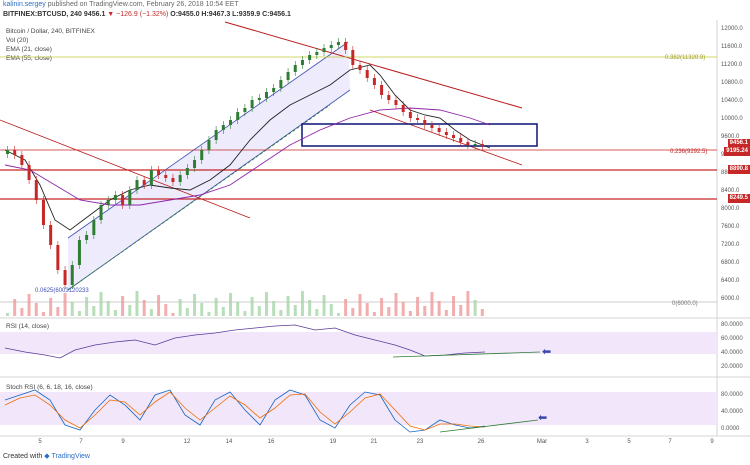 The height and width of the screenshot is (465, 750). What do you see at coordinates (187, 442) in the screenshot?
I see `time-tick: 12` at bounding box center [187, 442].